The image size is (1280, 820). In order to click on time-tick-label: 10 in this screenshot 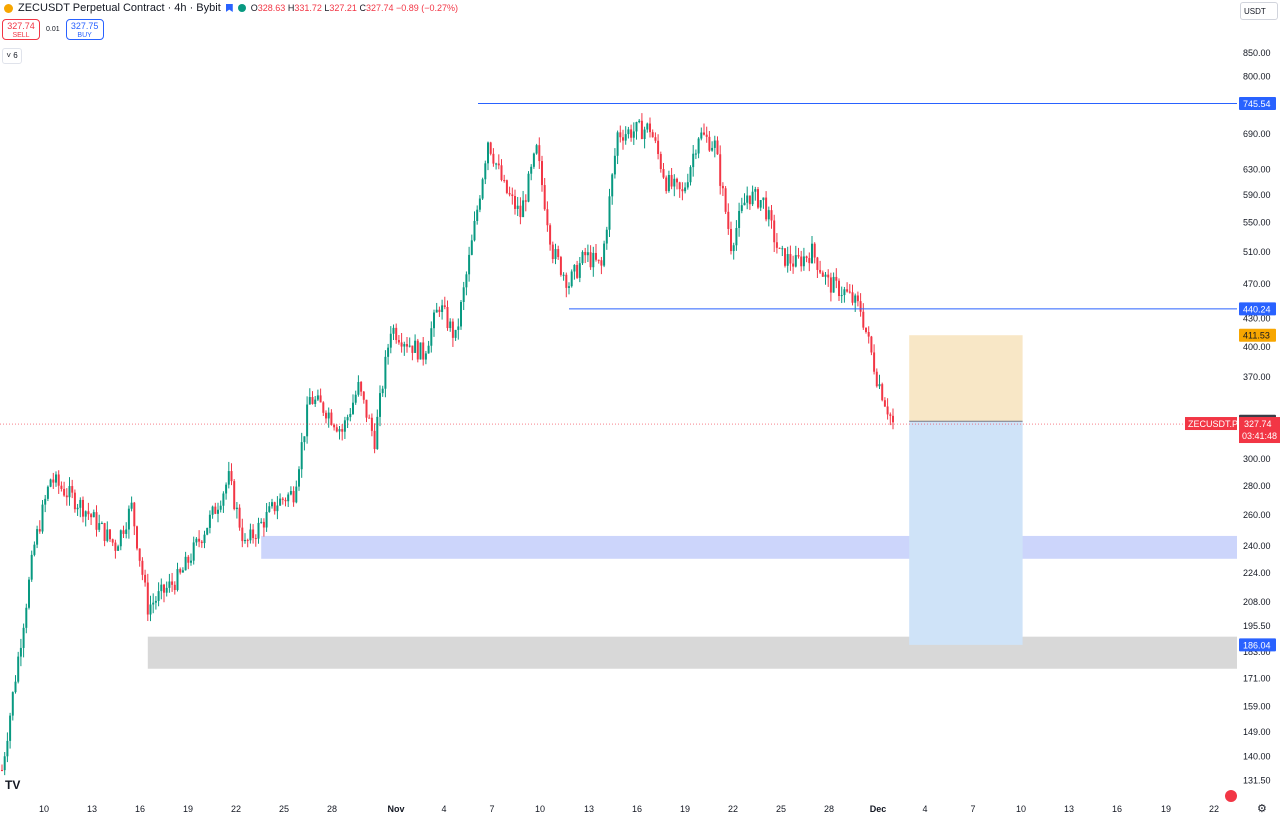, I will do `click(1021, 809)`.